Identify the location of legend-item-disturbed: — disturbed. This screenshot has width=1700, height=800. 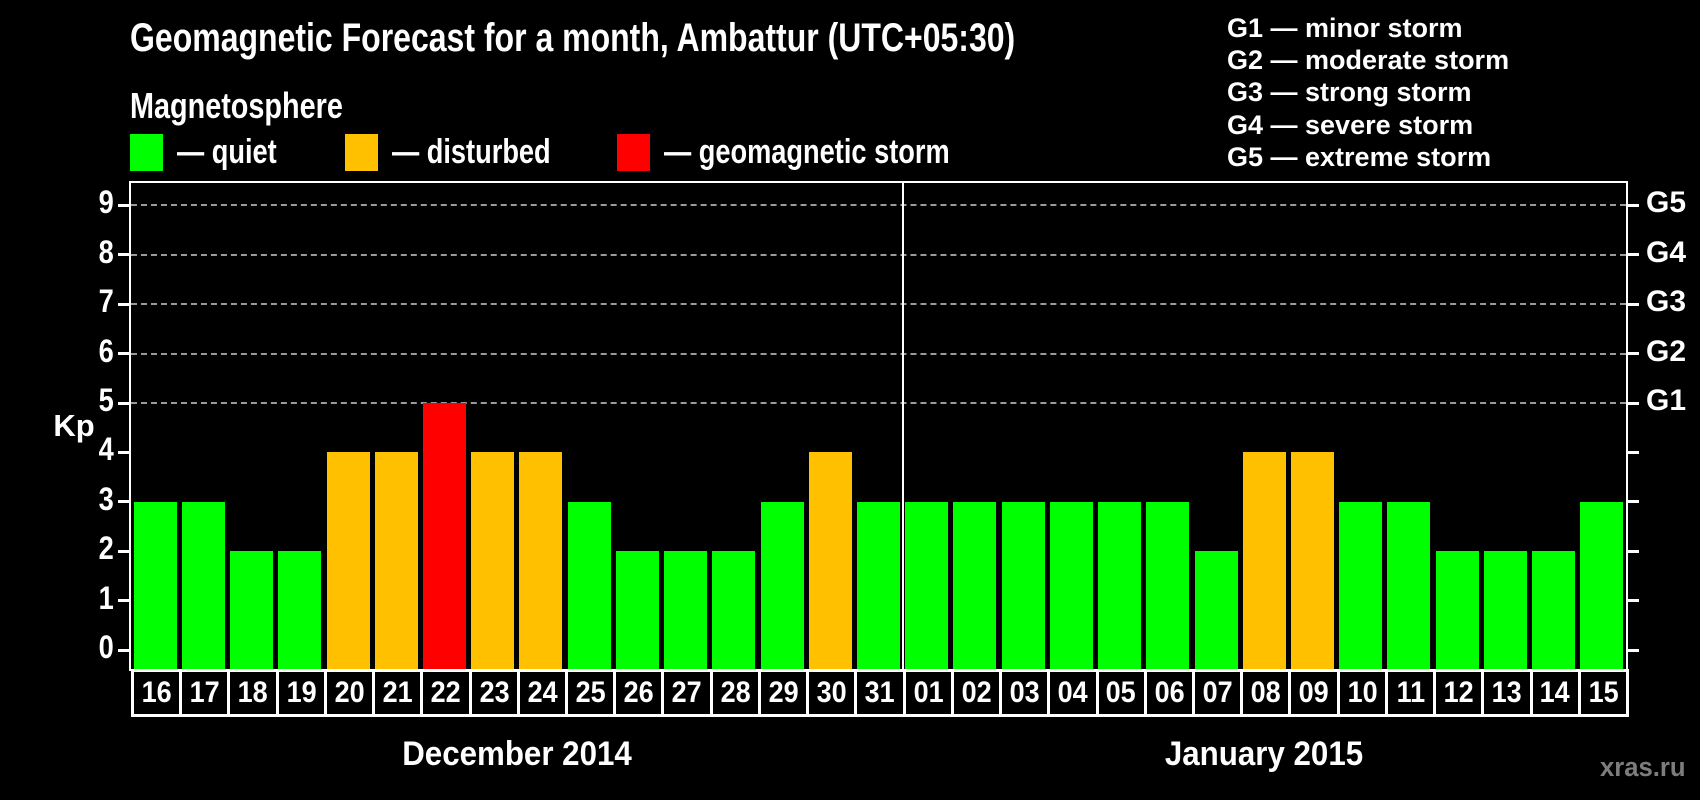
(467, 152).